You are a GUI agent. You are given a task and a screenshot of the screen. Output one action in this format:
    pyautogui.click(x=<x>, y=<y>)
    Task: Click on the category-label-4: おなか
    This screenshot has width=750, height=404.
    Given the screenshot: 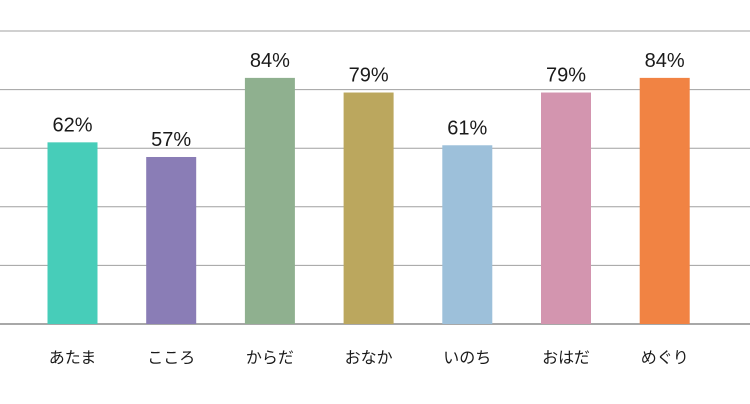 What is the action you would take?
    pyautogui.click(x=369, y=357)
    